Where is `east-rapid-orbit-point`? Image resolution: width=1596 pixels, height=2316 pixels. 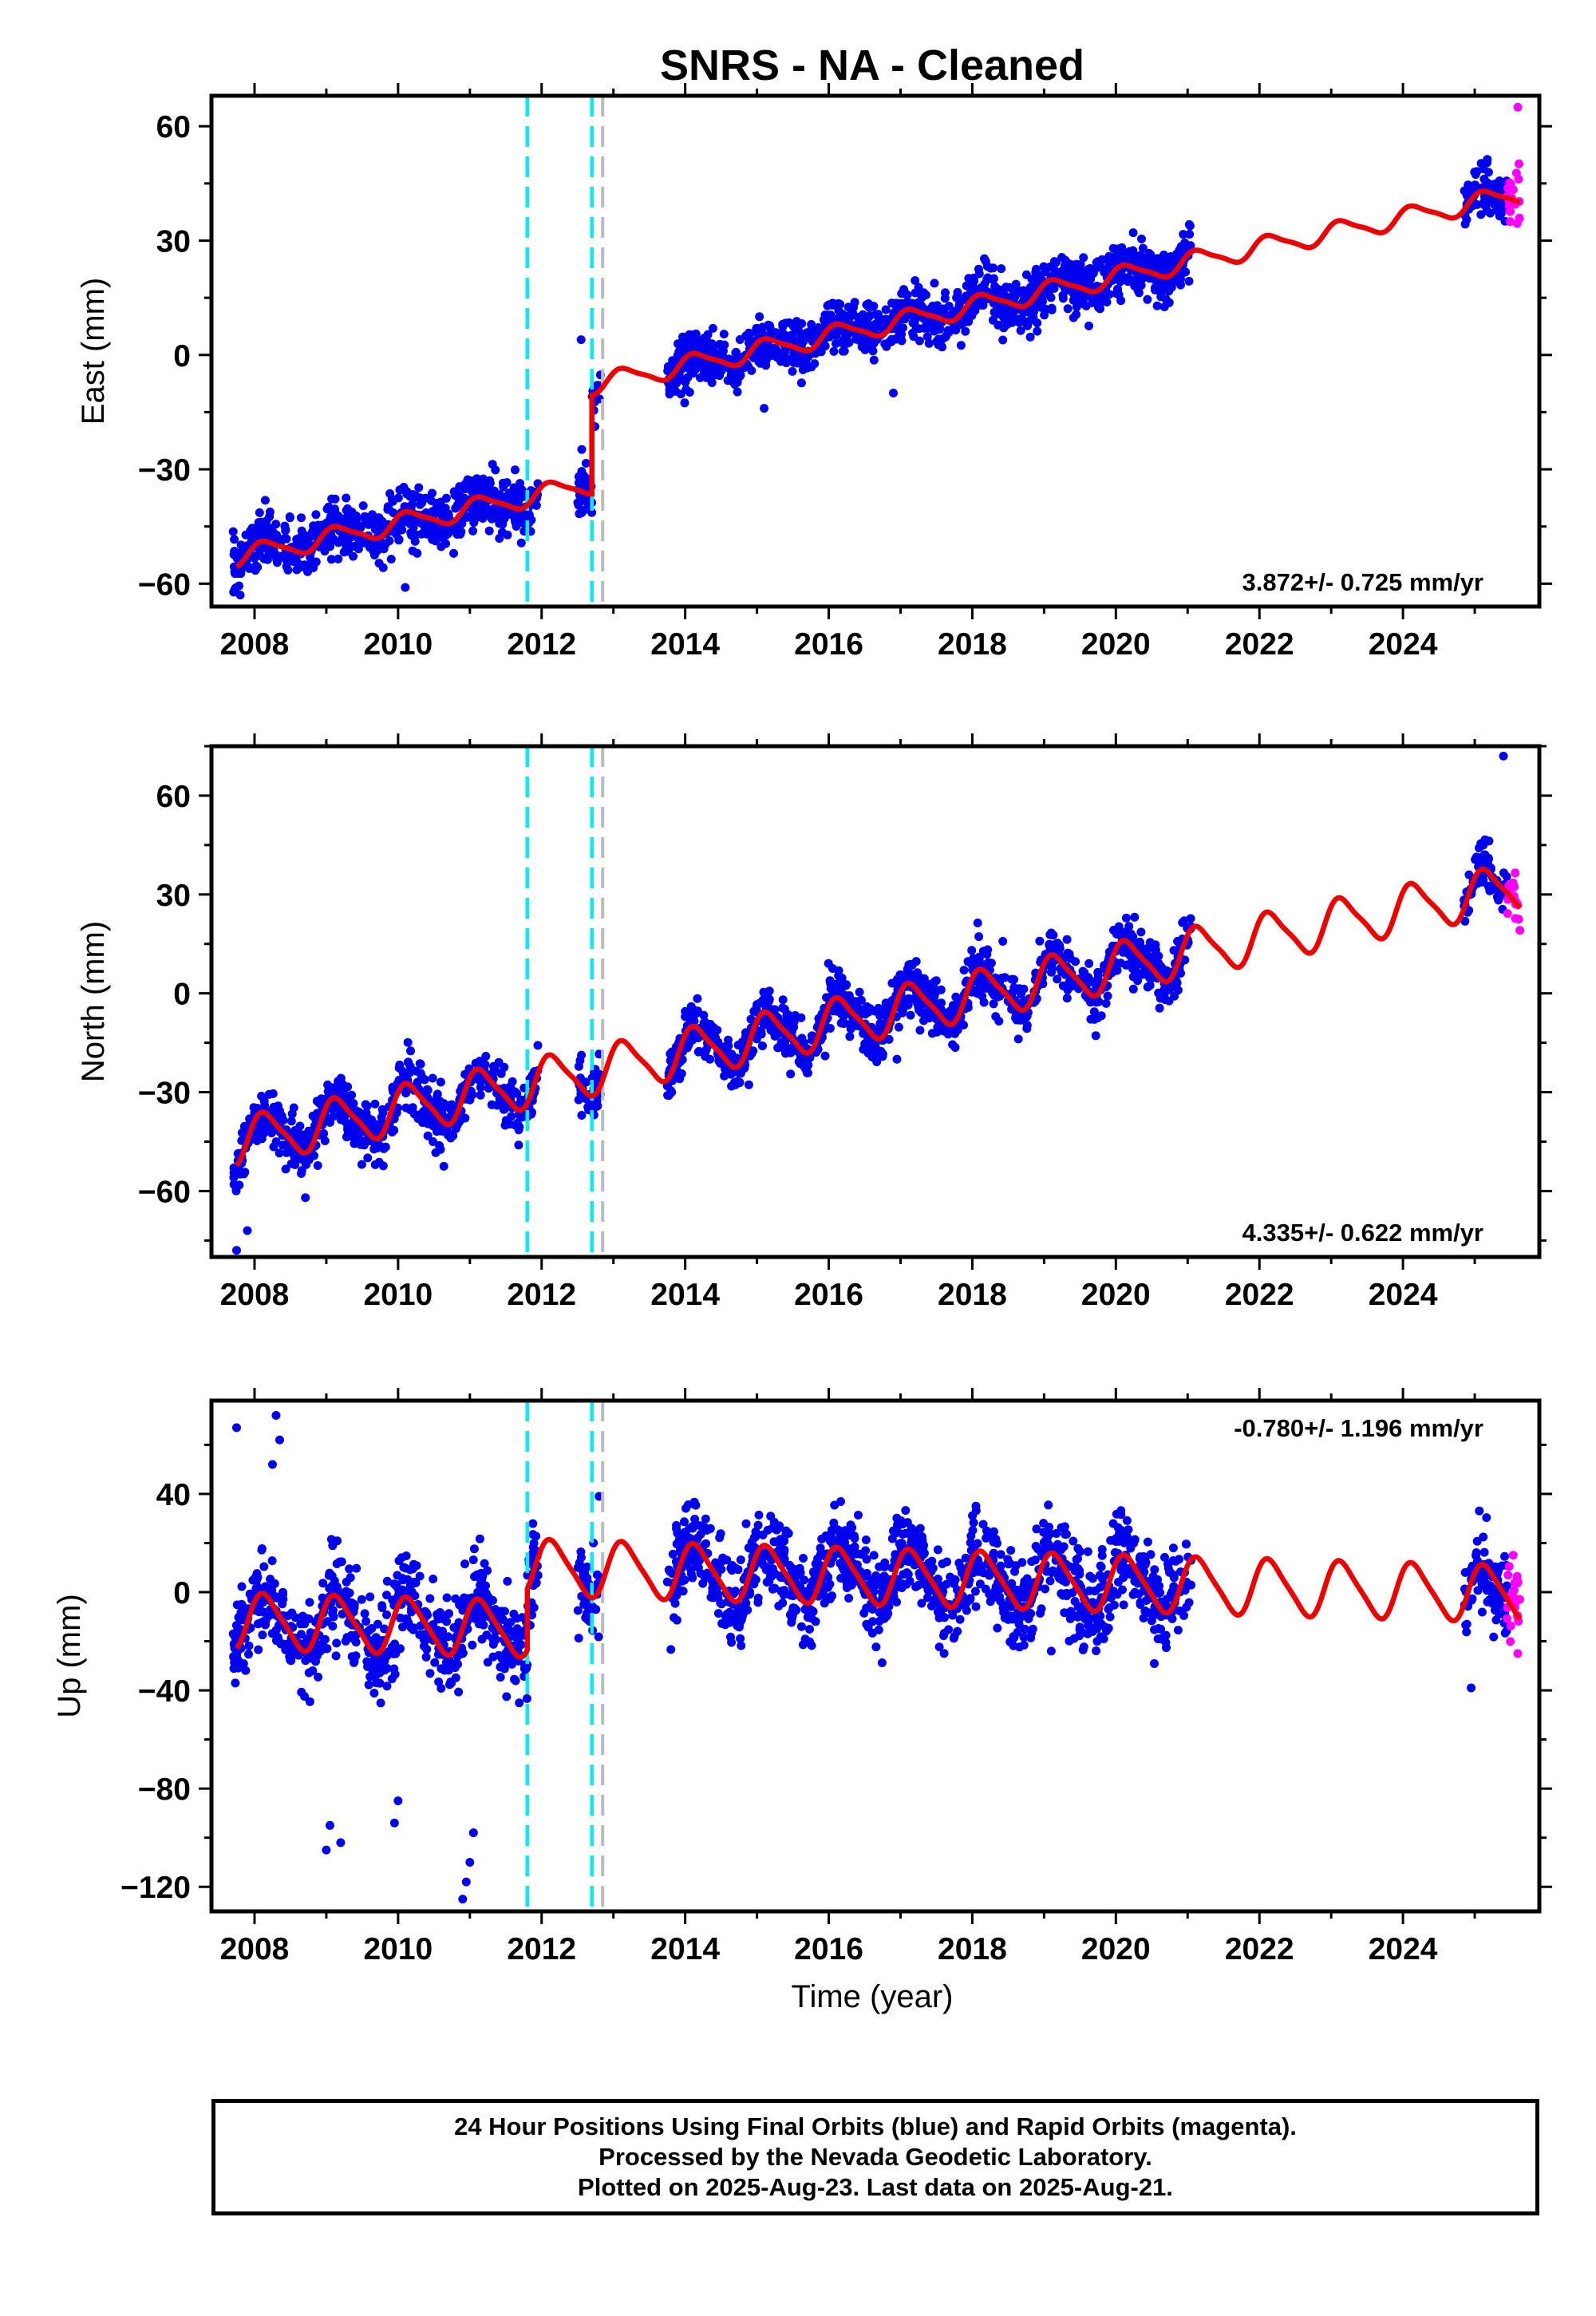
east-rapid-orbit-point is located at coordinates (1516, 173).